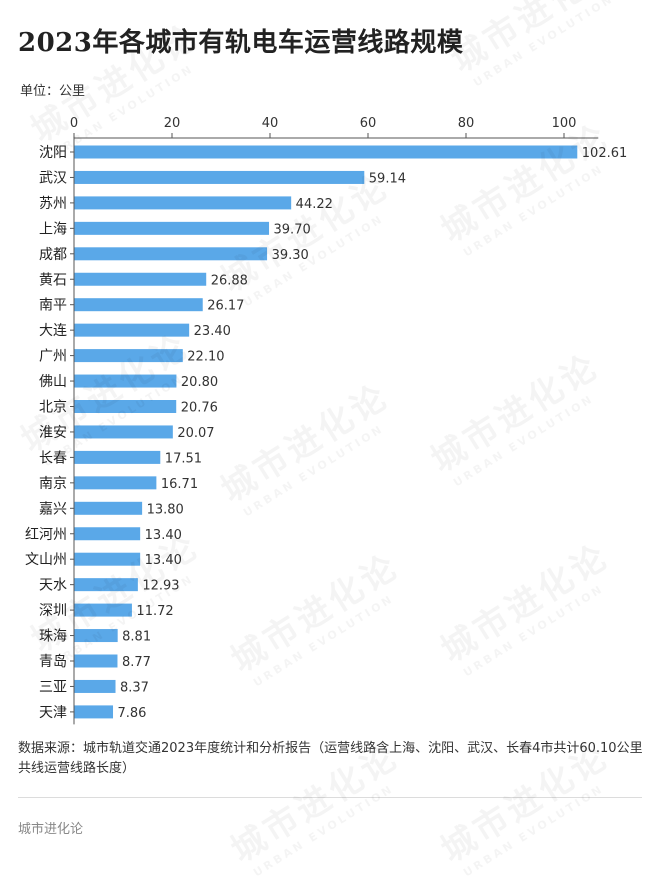  Describe the element at coordinates (53, 229) in the screenshot. I see `category-label: 上海` at that location.